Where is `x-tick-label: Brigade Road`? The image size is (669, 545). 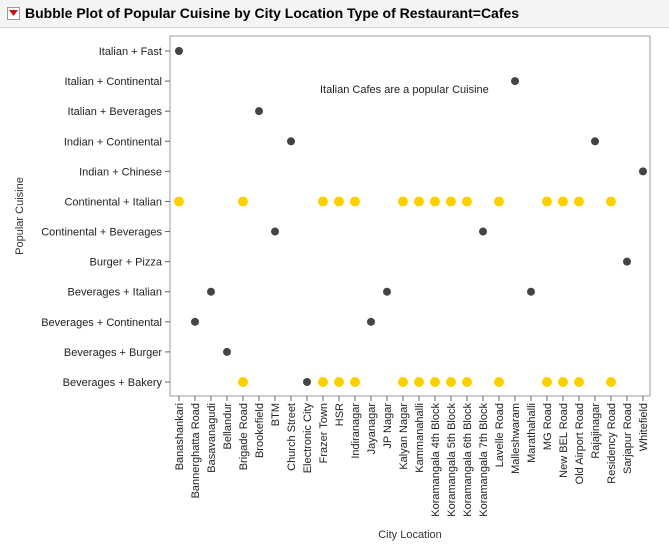 x-tick-label: Brigade Road is located at coordinates (244, 436).